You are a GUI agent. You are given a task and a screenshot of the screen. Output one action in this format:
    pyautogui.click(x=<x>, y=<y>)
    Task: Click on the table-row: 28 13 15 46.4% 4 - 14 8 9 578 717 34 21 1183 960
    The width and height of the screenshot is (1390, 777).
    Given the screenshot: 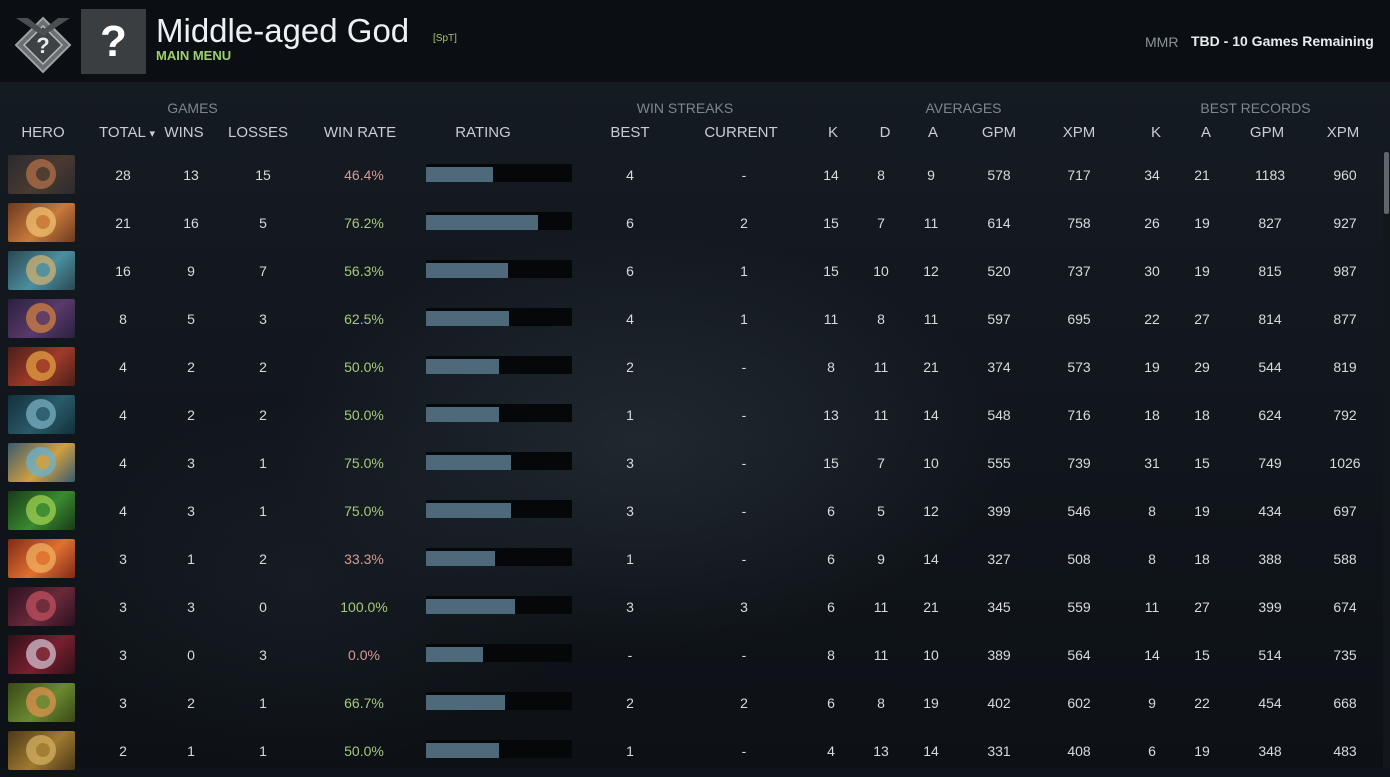 What is the action you would take?
    pyautogui.click(x=691, y=177)
    